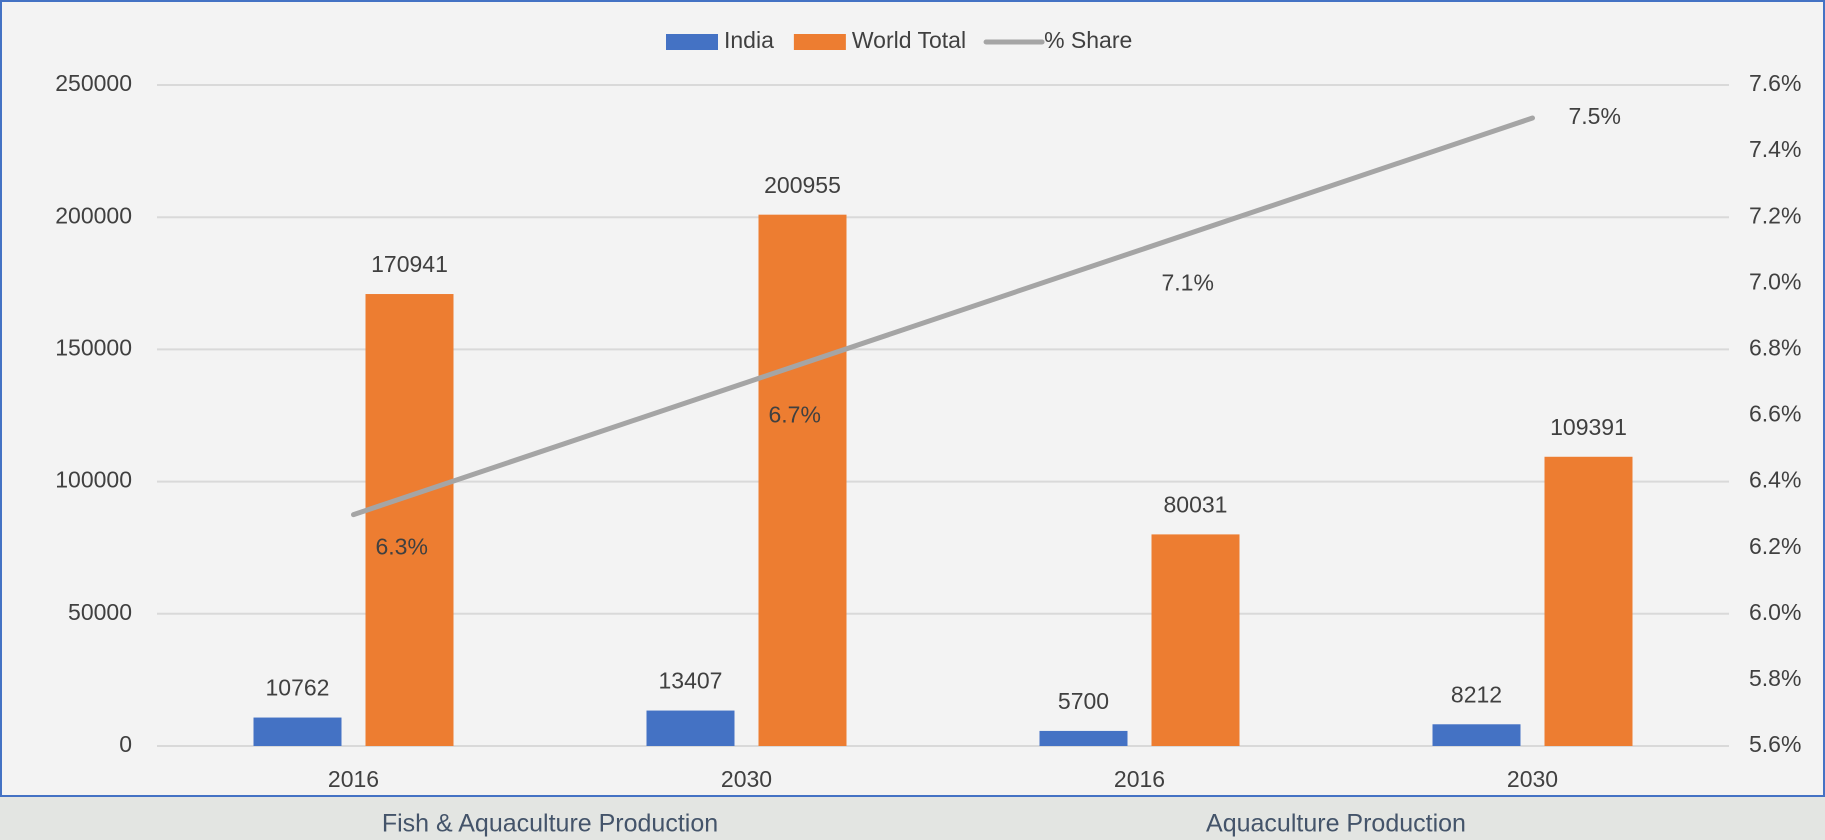 The height and width of the screenshot is (840, 1825). Describe the element at coordinates (691, 681) in the screenshot. I see `data-label: 13407` at that location.